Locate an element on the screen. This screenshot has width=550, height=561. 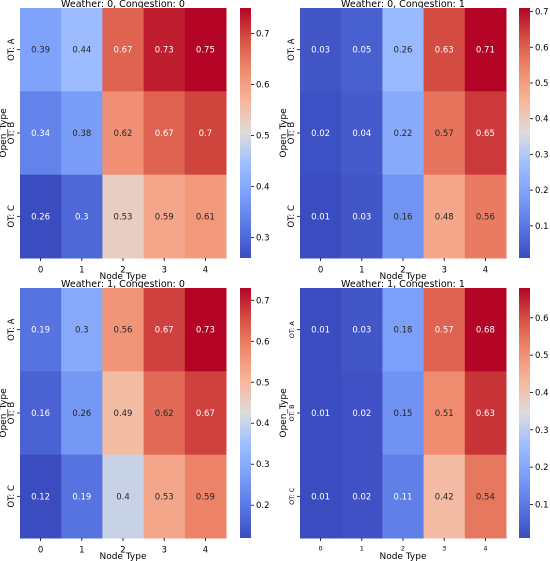
cell-value-label: 0.56 is located at coordinates (485, 217).